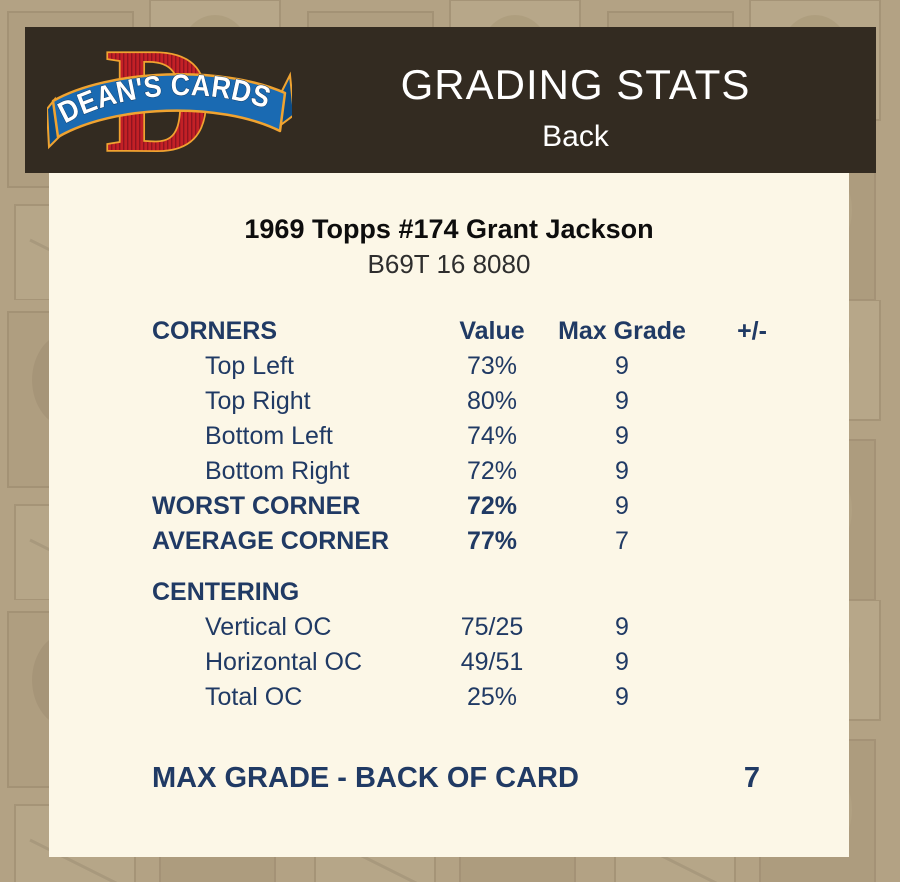  What do you see at coordinates (492, 662) in the screenshot?
I see `row-value: 49/51` at bounding box center [492, 662].